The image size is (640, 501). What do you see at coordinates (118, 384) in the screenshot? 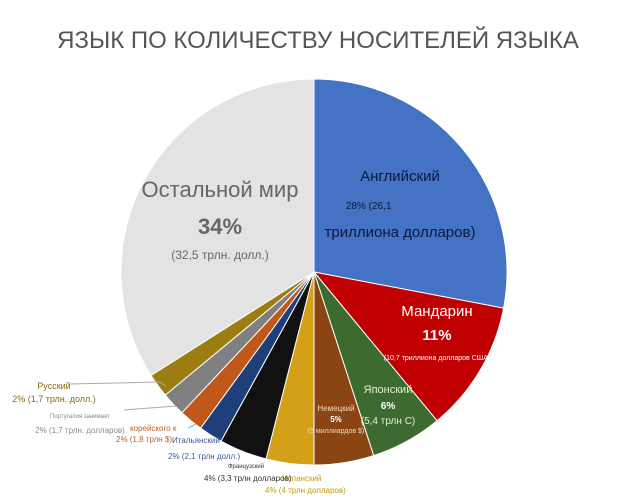
I see `leader-line-russian` at bounding box center [118, 384].